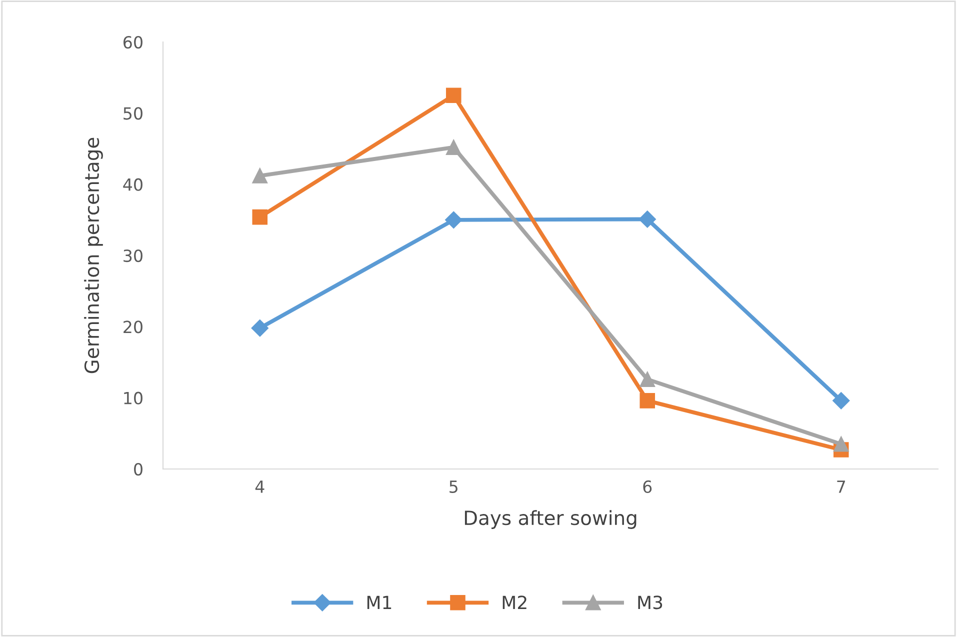 Image resolution: width=957 pixels, height=637 pixels. Describe the element at coordinates (138, 469) in the screenshot. I see `y-tick-label: 0` at that location.